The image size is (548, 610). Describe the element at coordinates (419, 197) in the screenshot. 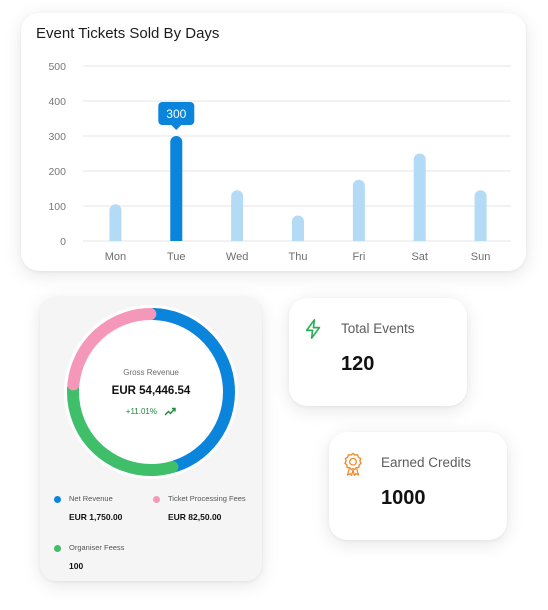

I see `bar-sat` at that location.